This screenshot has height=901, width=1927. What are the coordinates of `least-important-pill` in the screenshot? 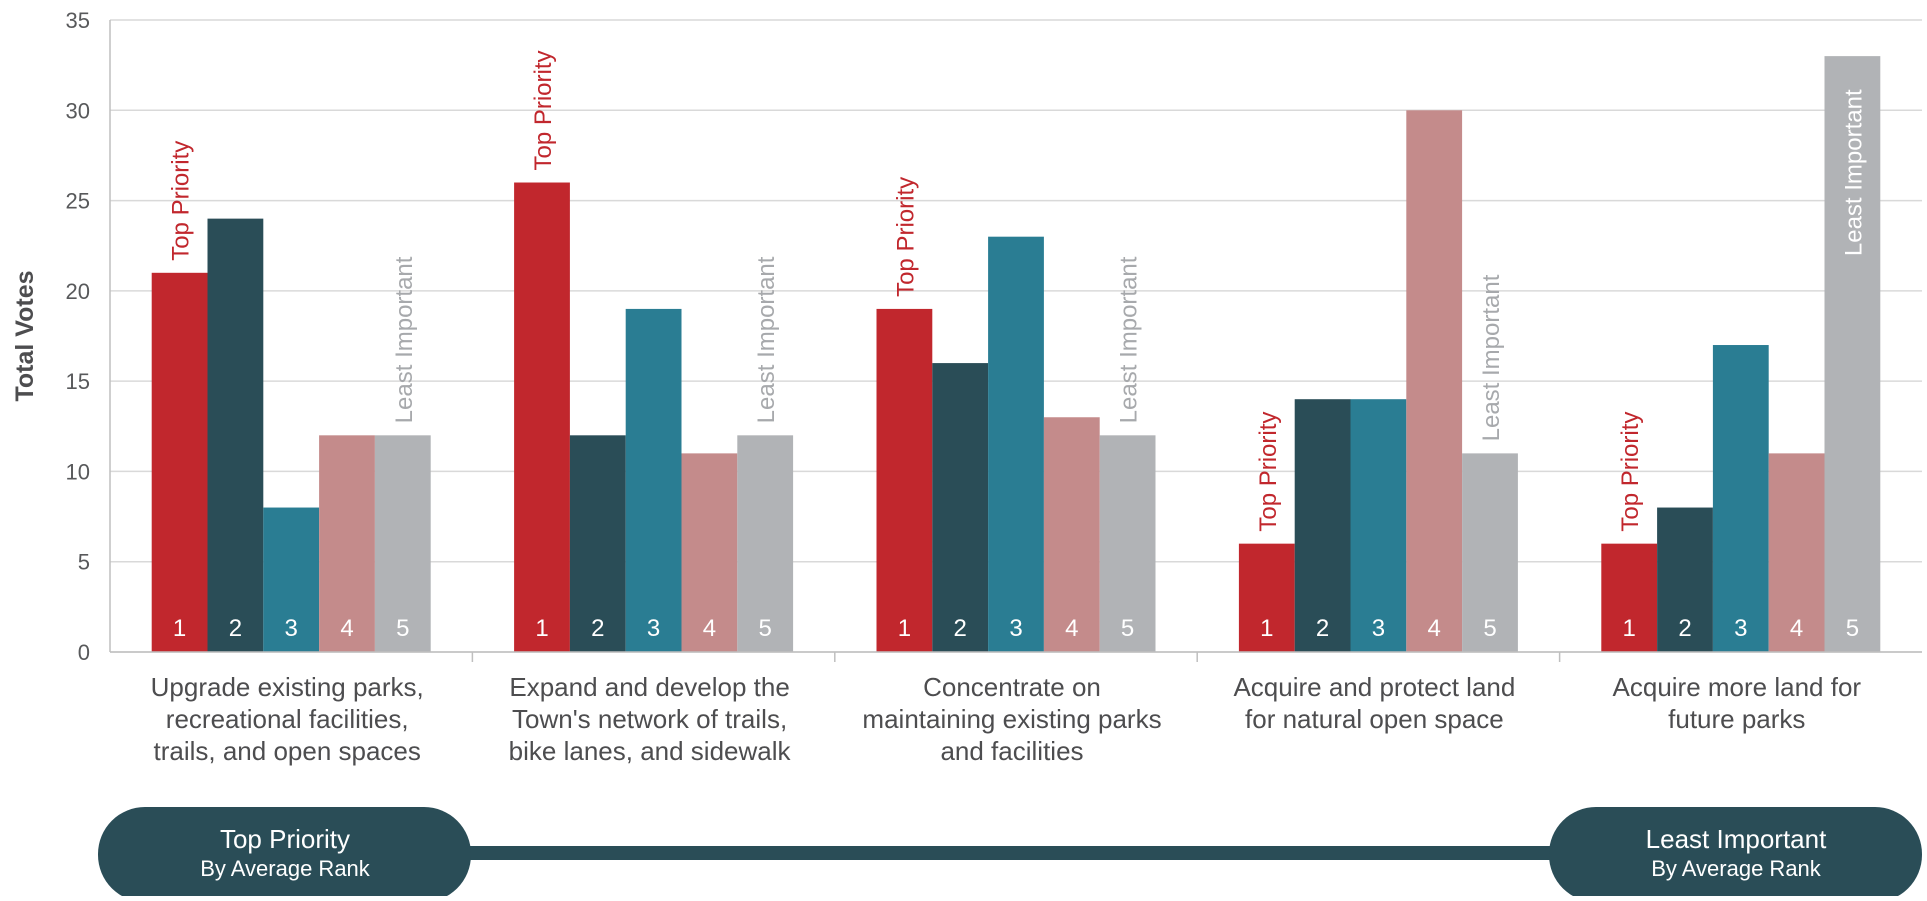 It's located at (1735, 854).